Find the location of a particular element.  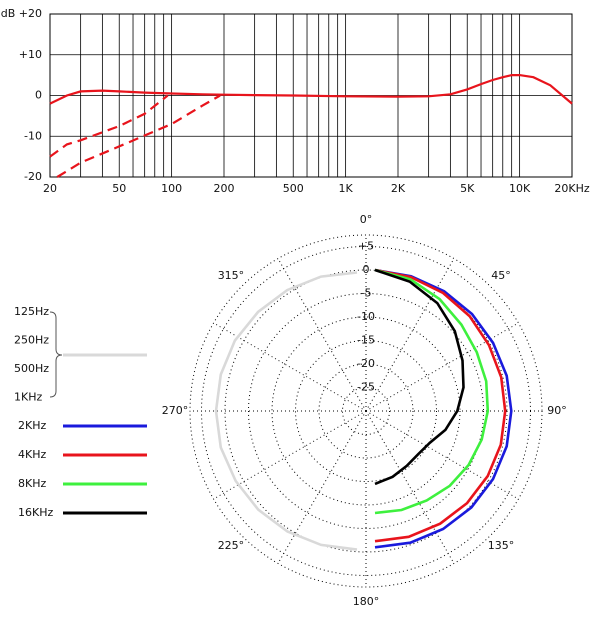

legend-label: 4KHz is located at coordinates (32, 454).